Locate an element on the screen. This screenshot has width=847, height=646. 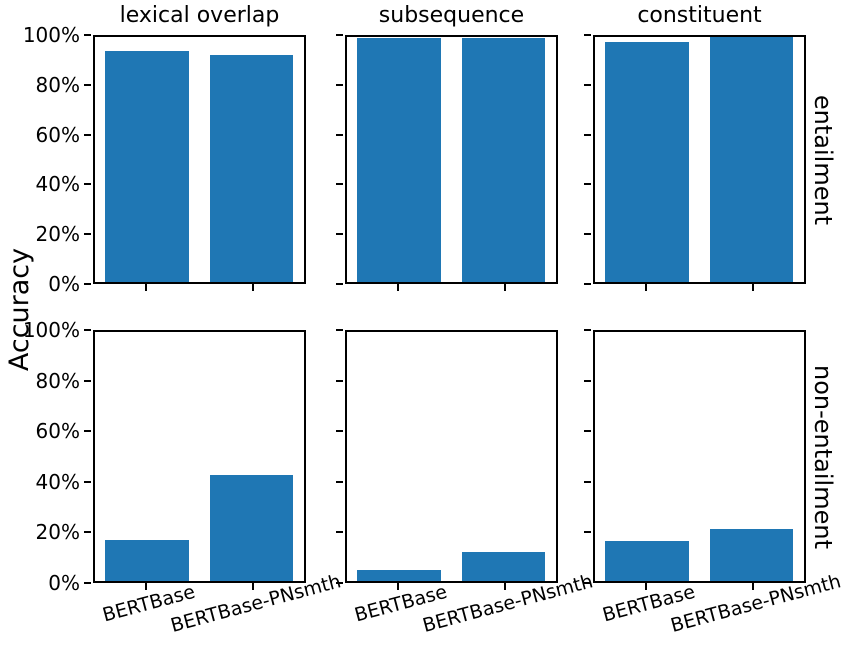
subplot-entailment-constituent is located at coordinates (699, 159).